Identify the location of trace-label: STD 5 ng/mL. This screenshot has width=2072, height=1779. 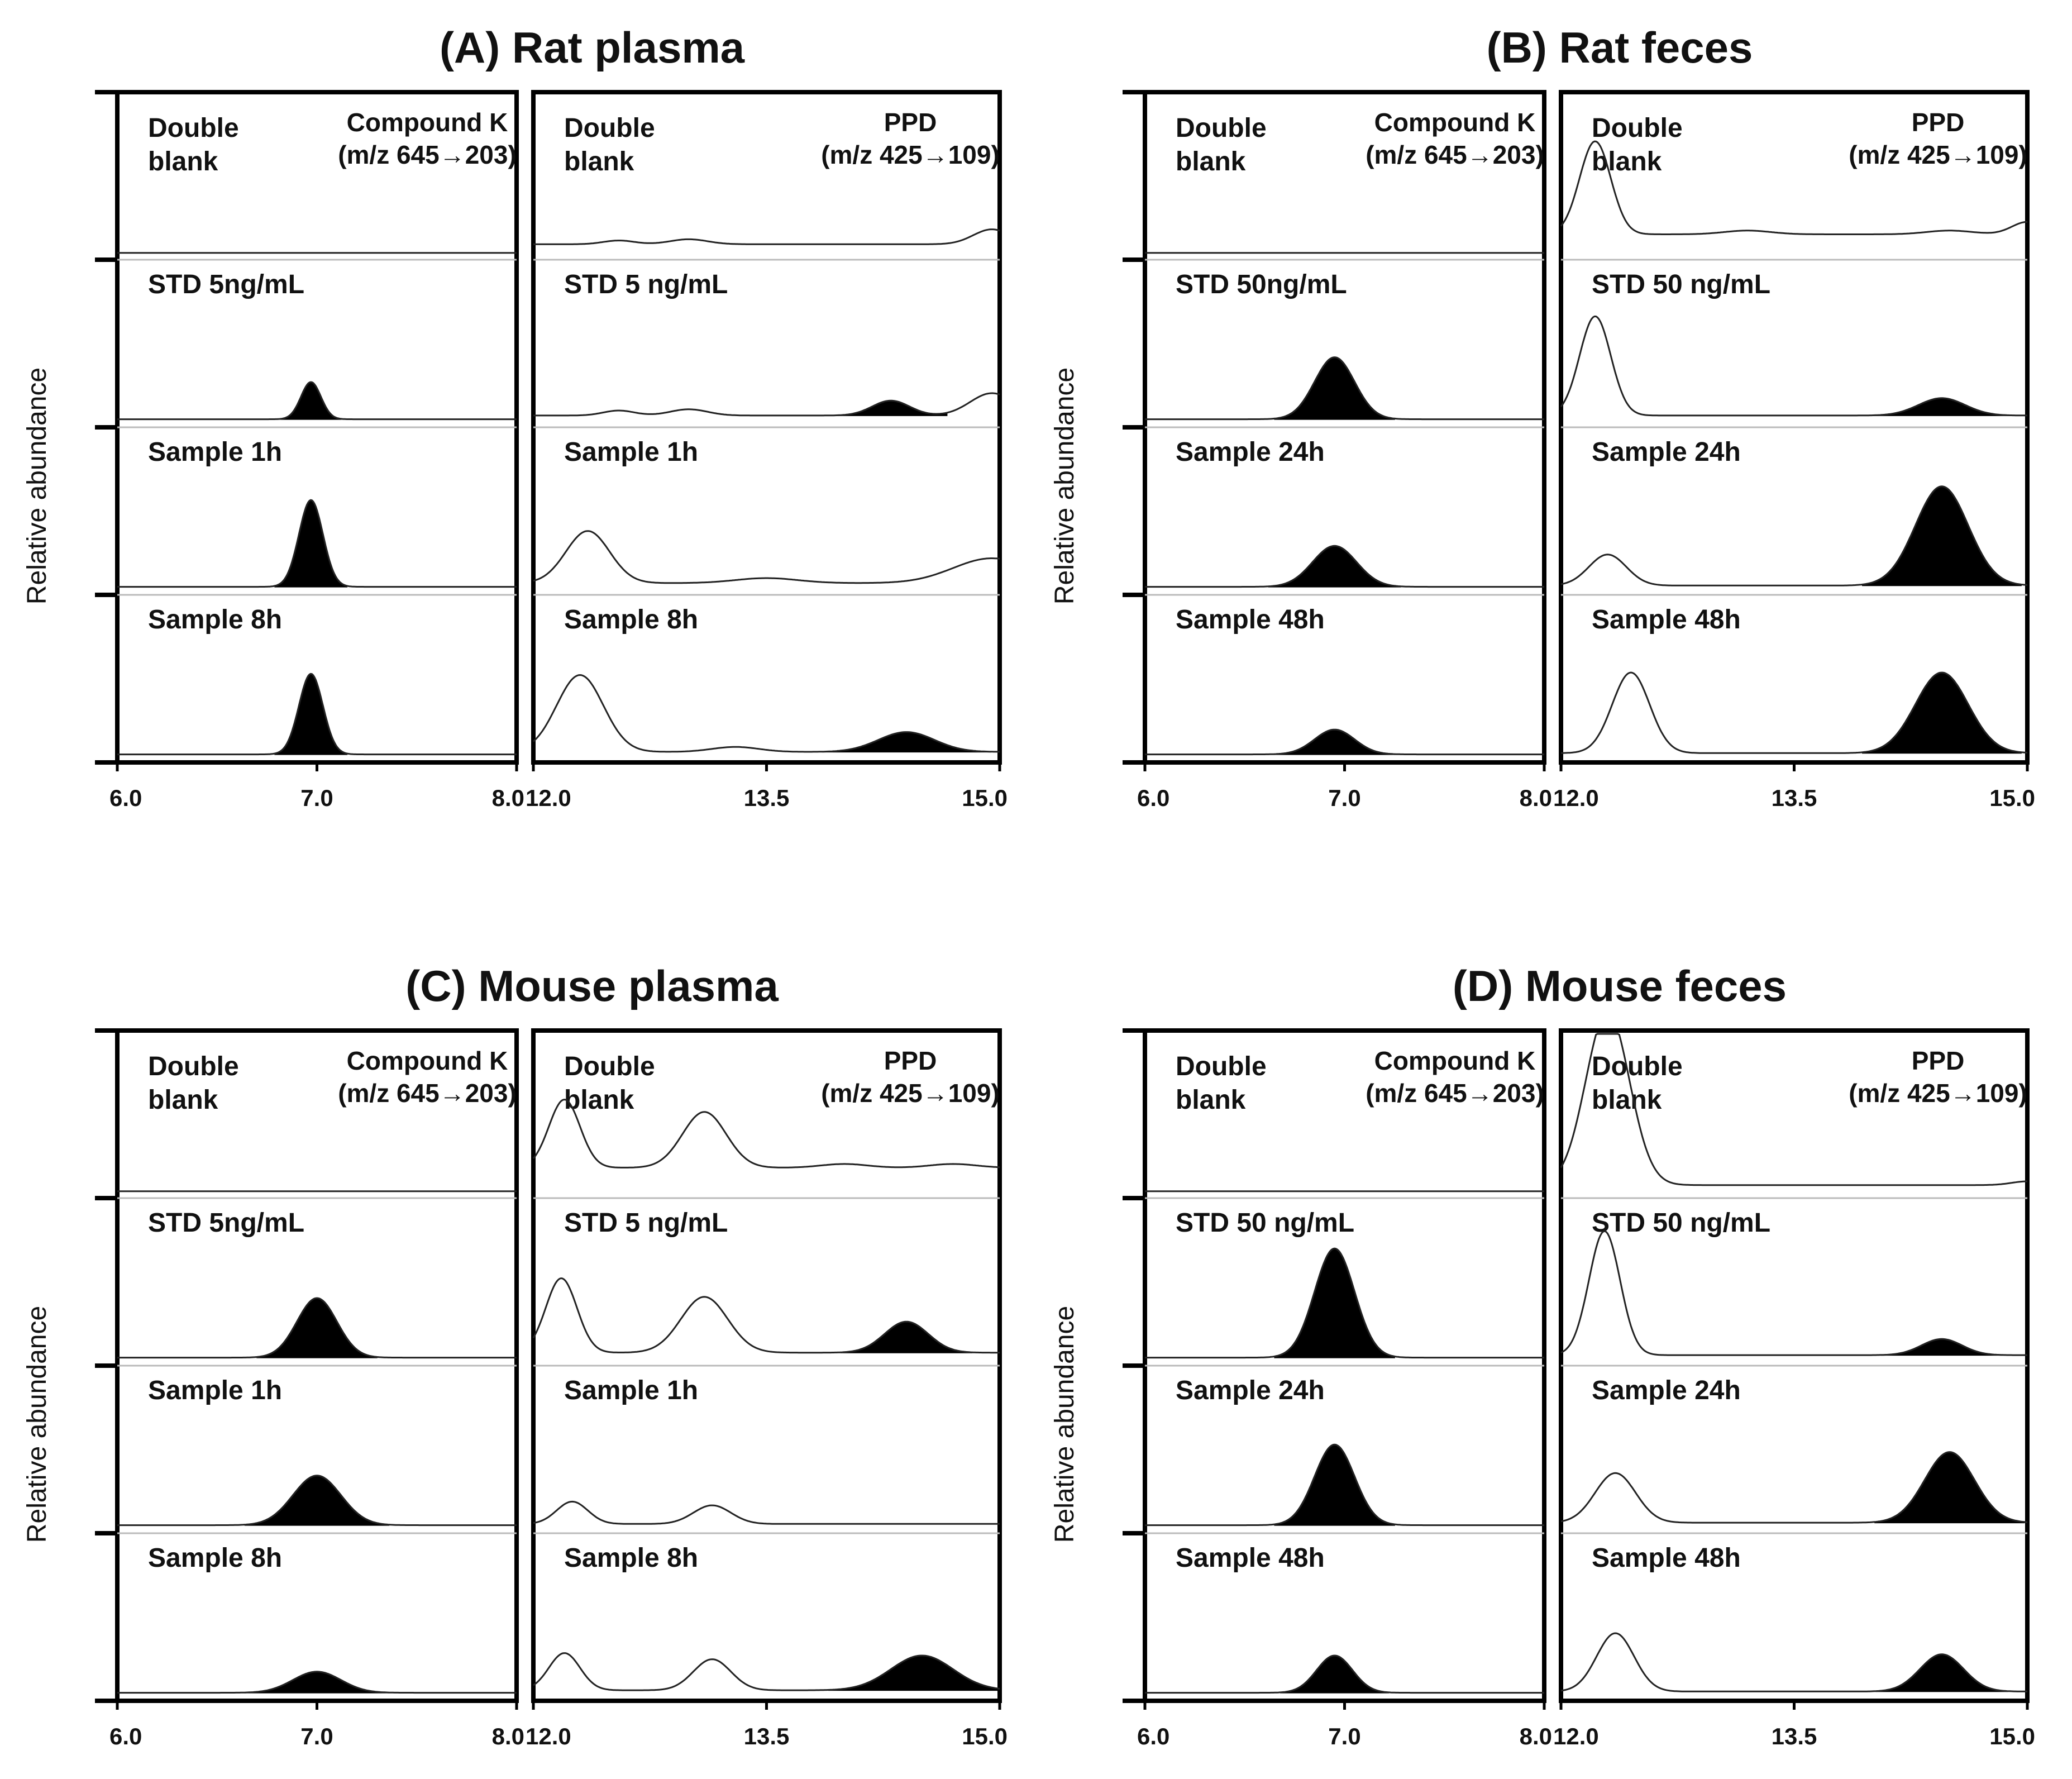
(646, 1223).